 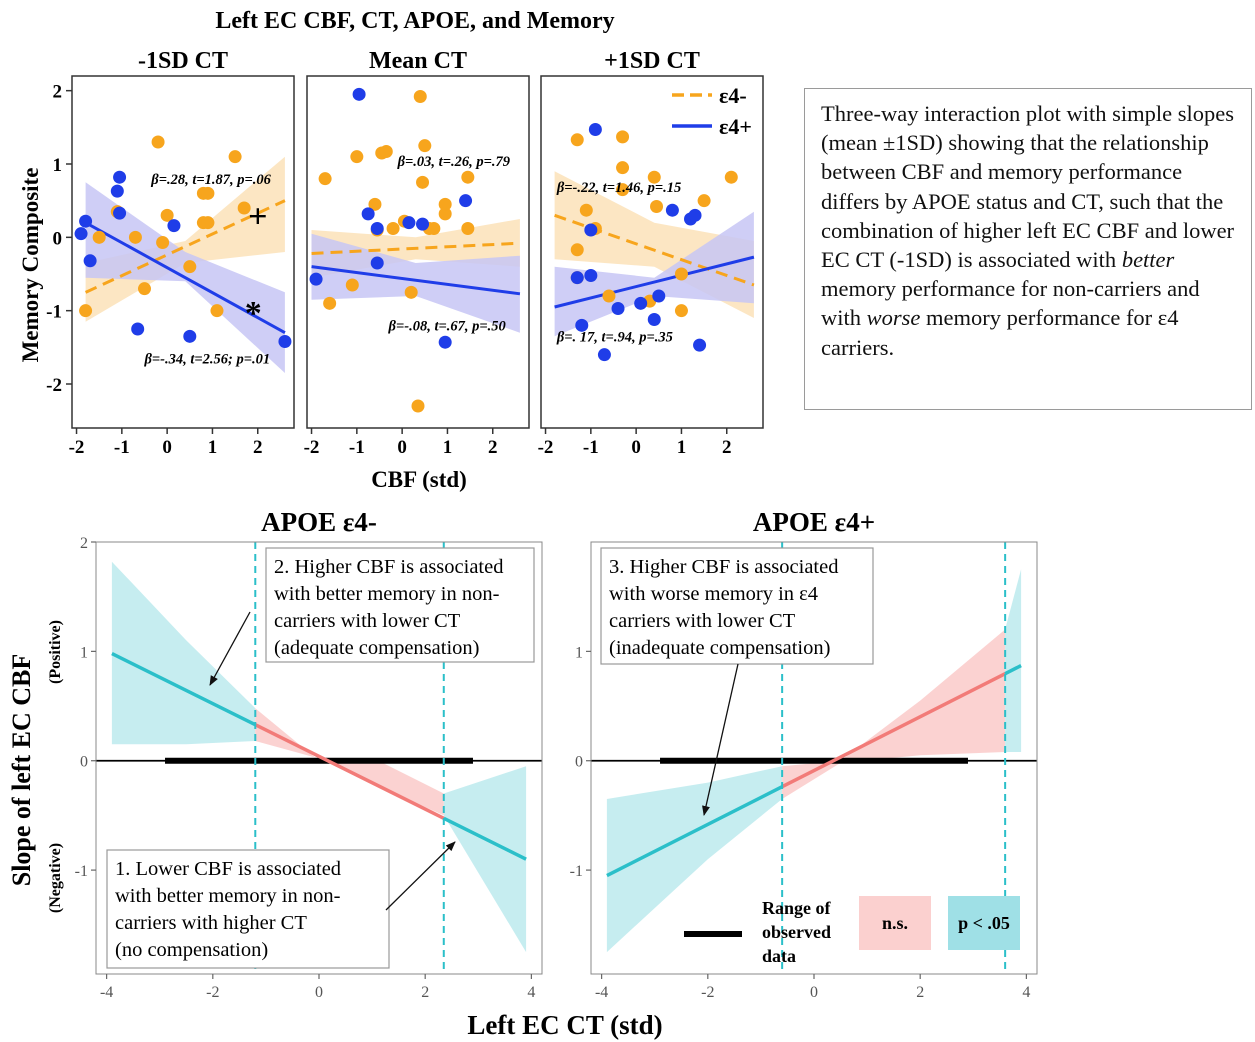 I want to click on annotation-line: 2. Higher CBF is associated, so click(x=388, y=567).